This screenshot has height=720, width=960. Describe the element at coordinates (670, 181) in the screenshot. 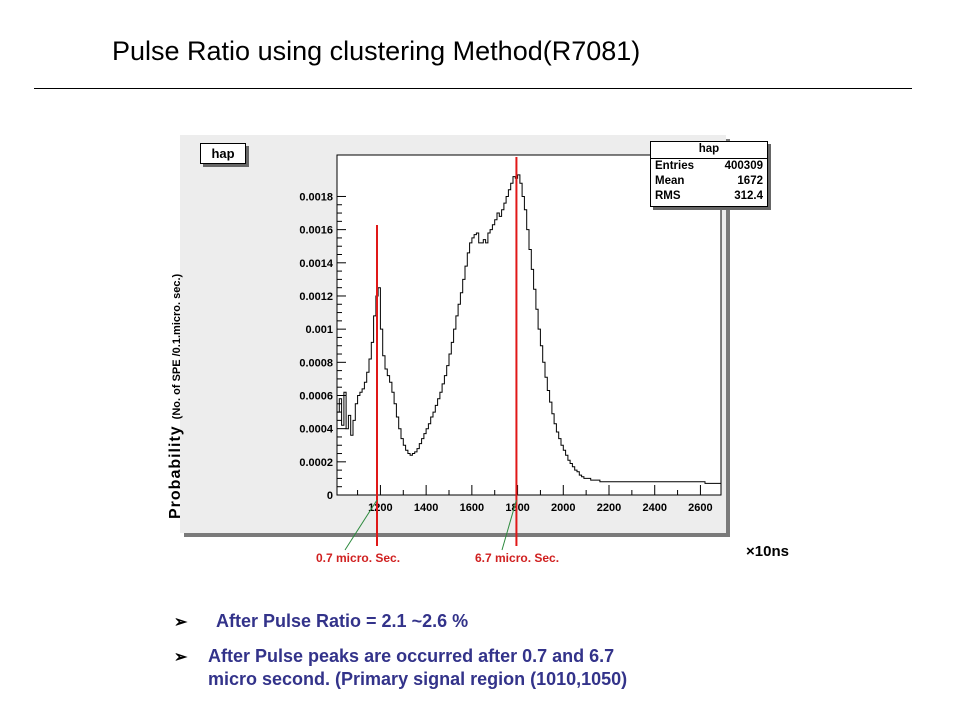

I see `stats-label: Mean` at that location.